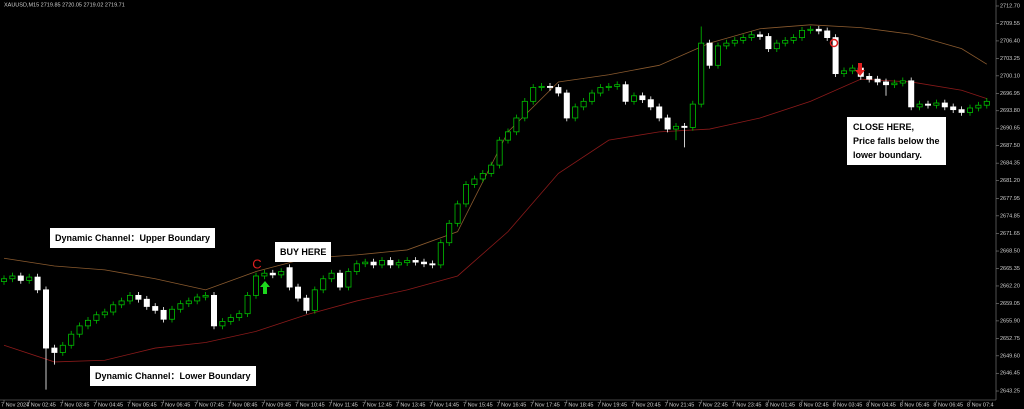 This screenshot has width=1024, height=409. Describe the element at coordinates (173, 376) in the screenshot. I see `lower-boundary-note: Dynamic Channel：Lower Boundary` at that location.